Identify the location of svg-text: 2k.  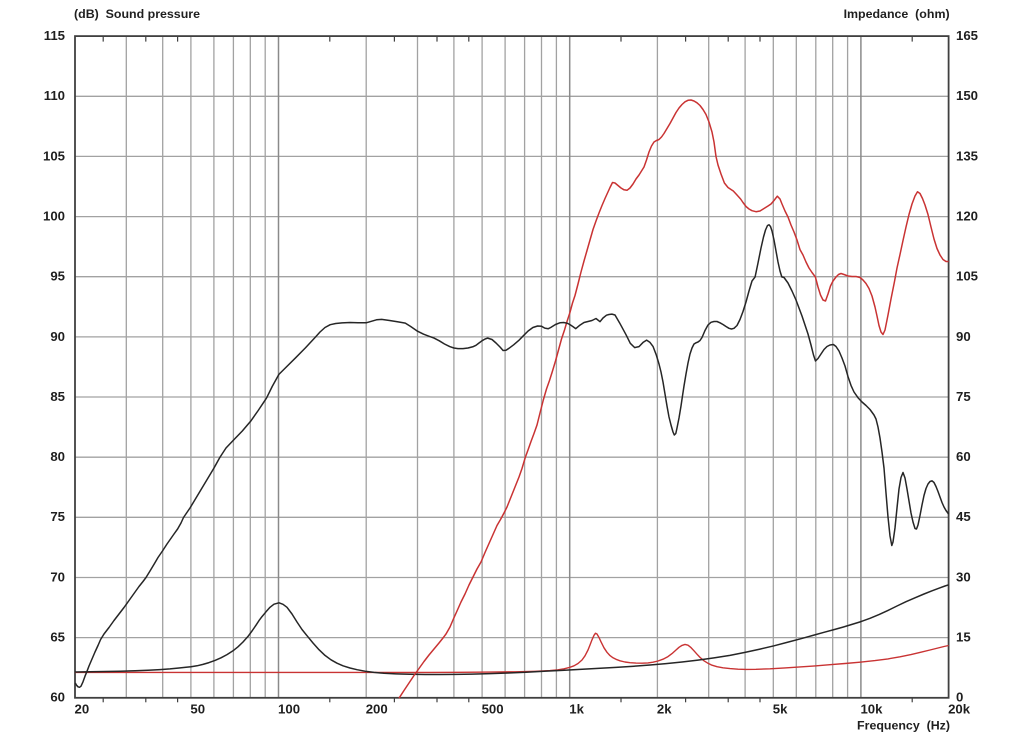
(664, 709).